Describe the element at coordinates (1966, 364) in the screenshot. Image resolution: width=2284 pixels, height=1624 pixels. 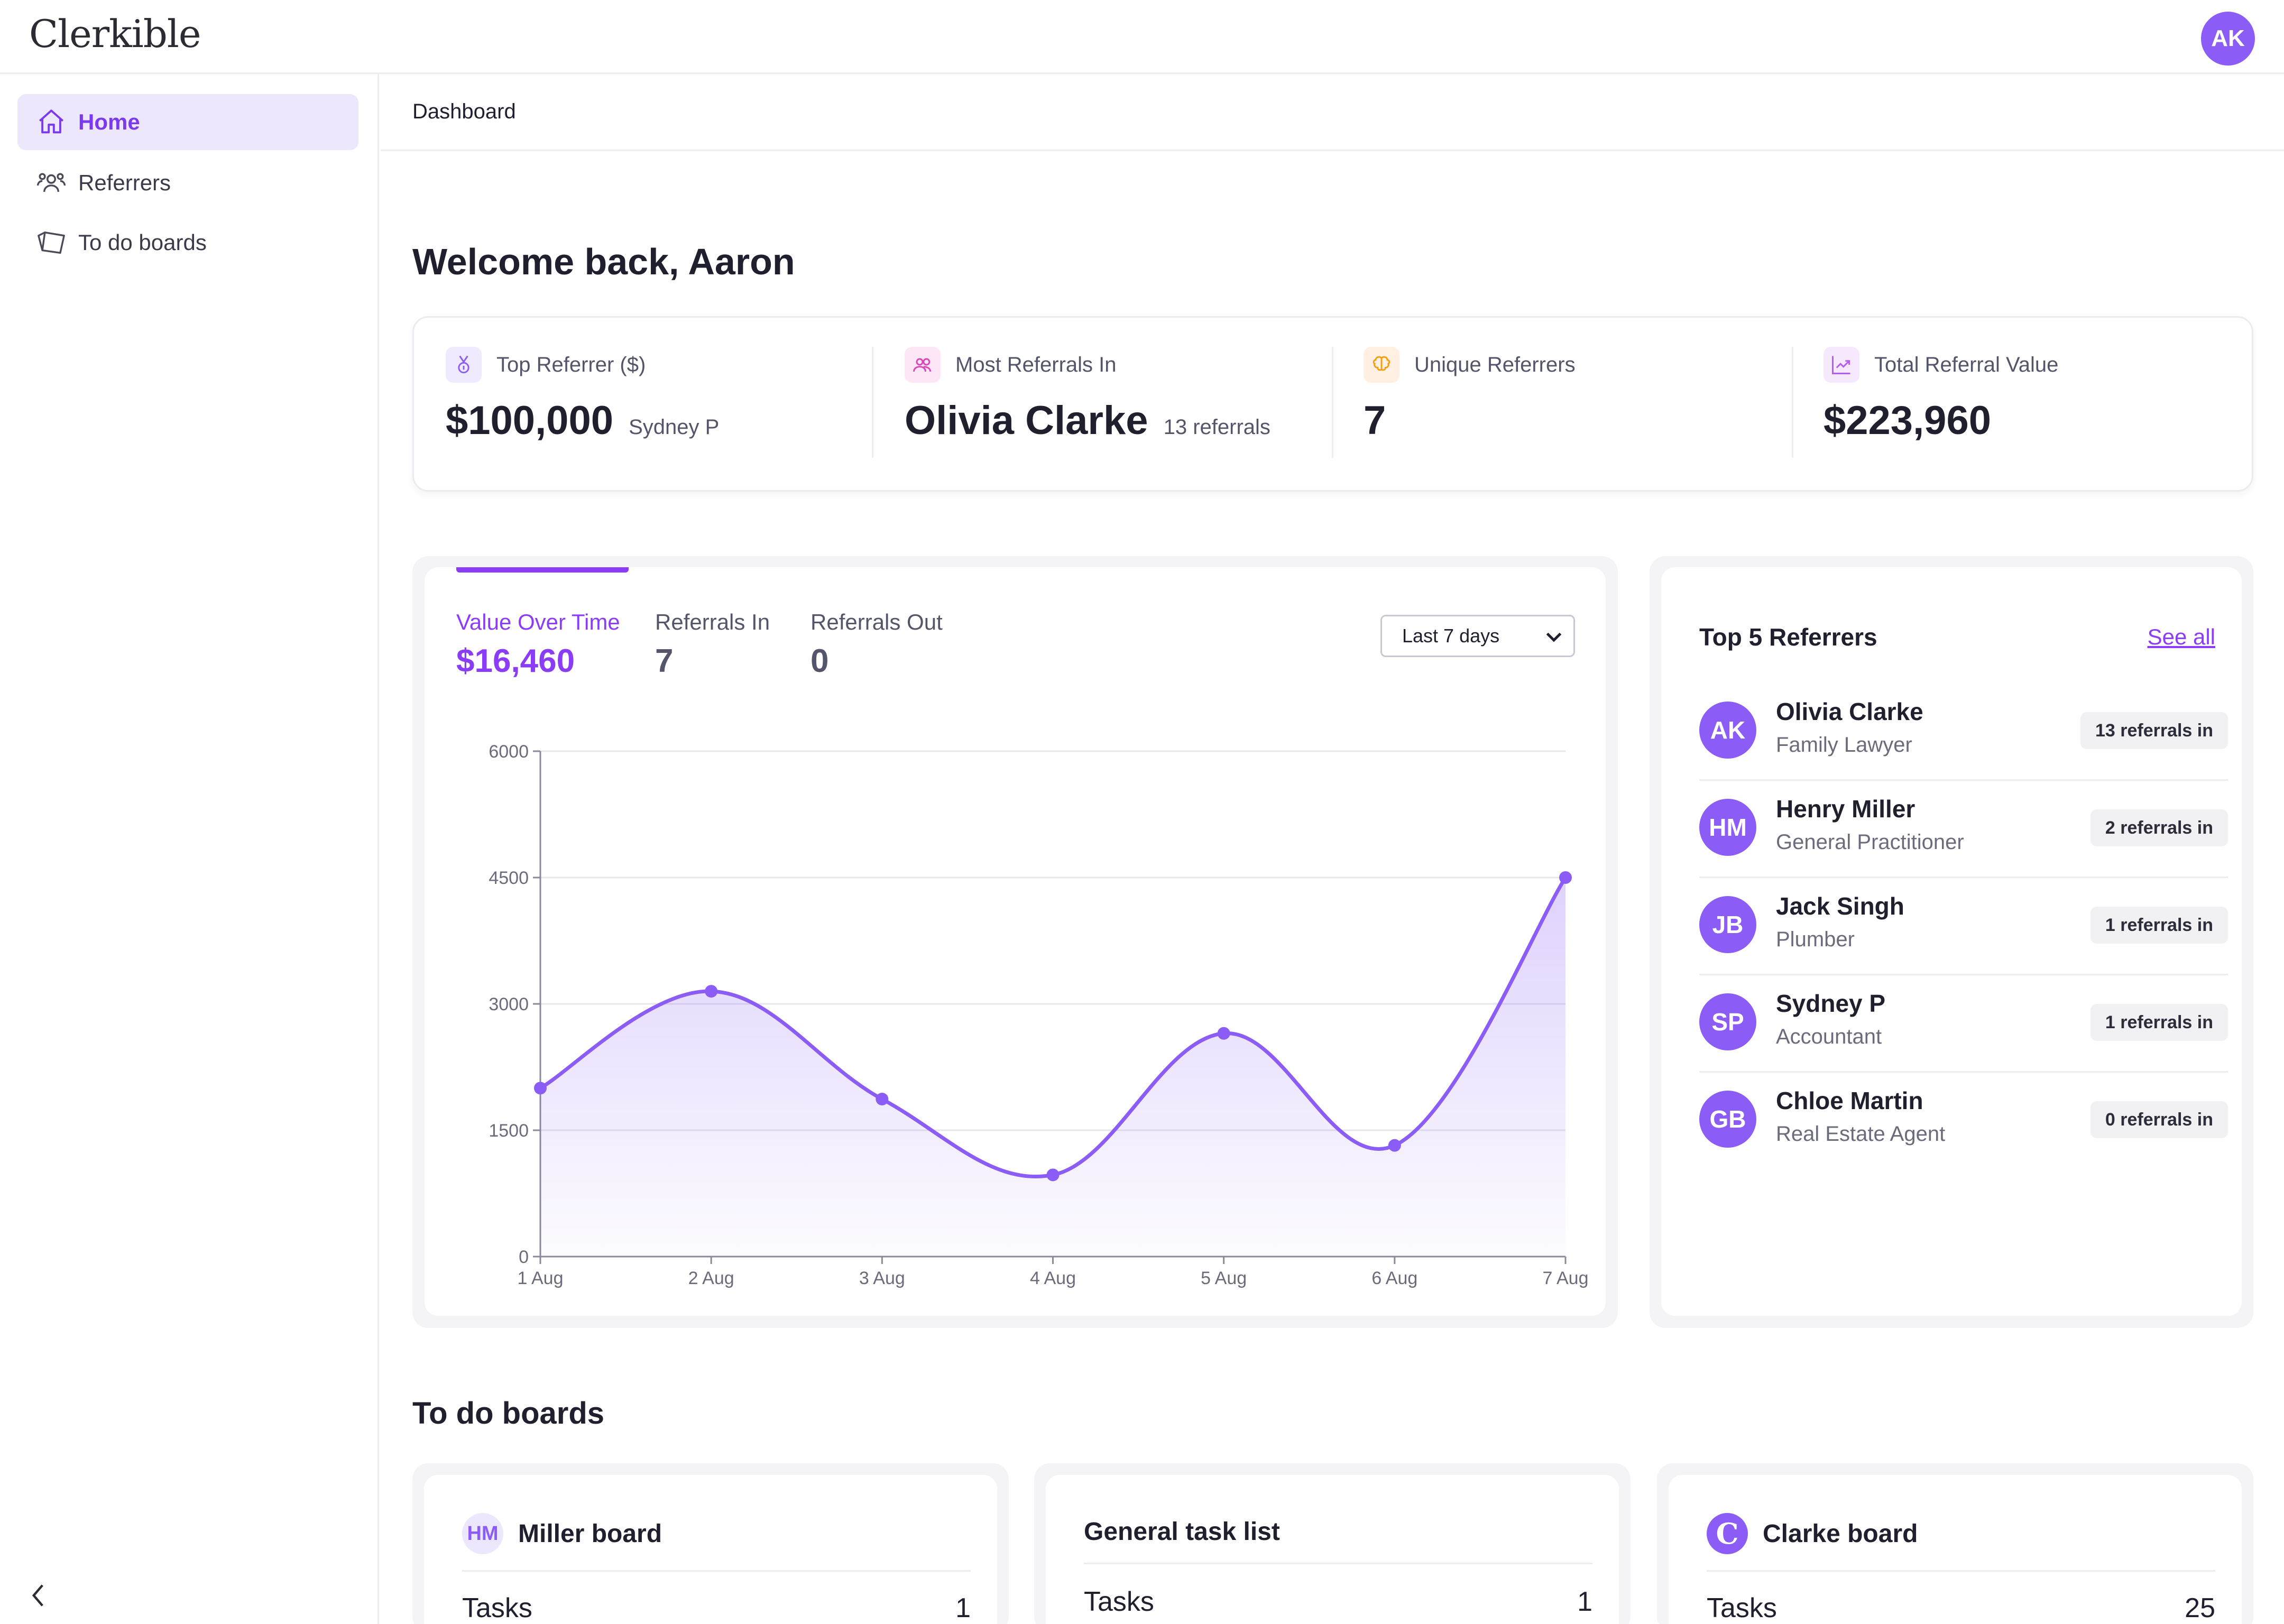
I see `stat-label: Total Referral Value` at that location.